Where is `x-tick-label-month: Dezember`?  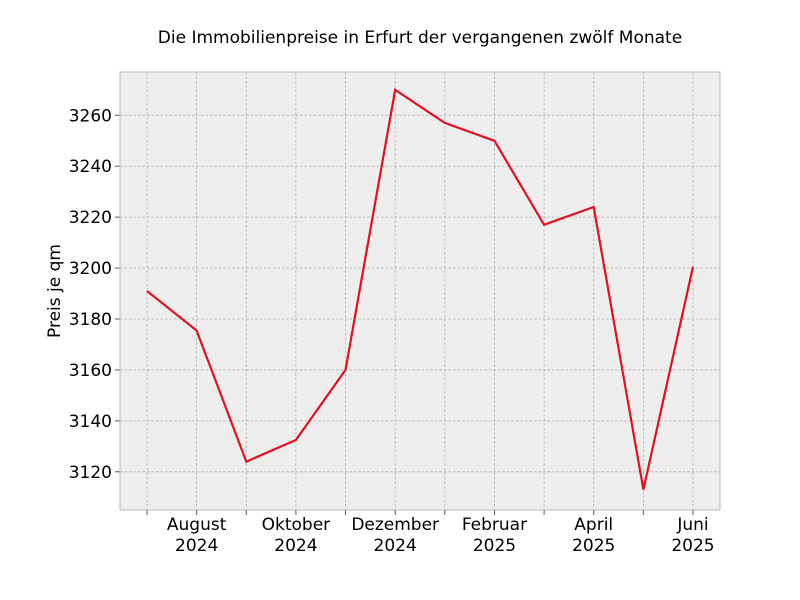 x-tick-label-month: Dezember is located at coordinates (395, 525).